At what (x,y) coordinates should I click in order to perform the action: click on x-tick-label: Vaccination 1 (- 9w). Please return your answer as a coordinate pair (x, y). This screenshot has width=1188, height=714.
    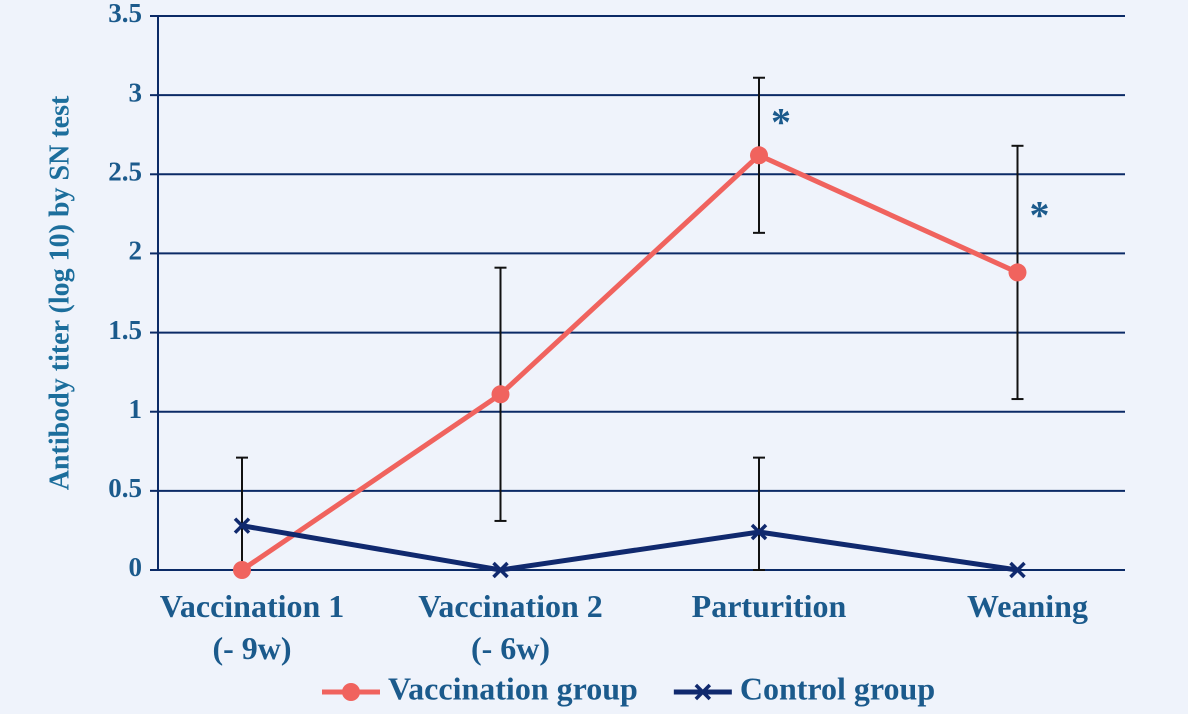
    Looking at the image, I should click on (252, 627).